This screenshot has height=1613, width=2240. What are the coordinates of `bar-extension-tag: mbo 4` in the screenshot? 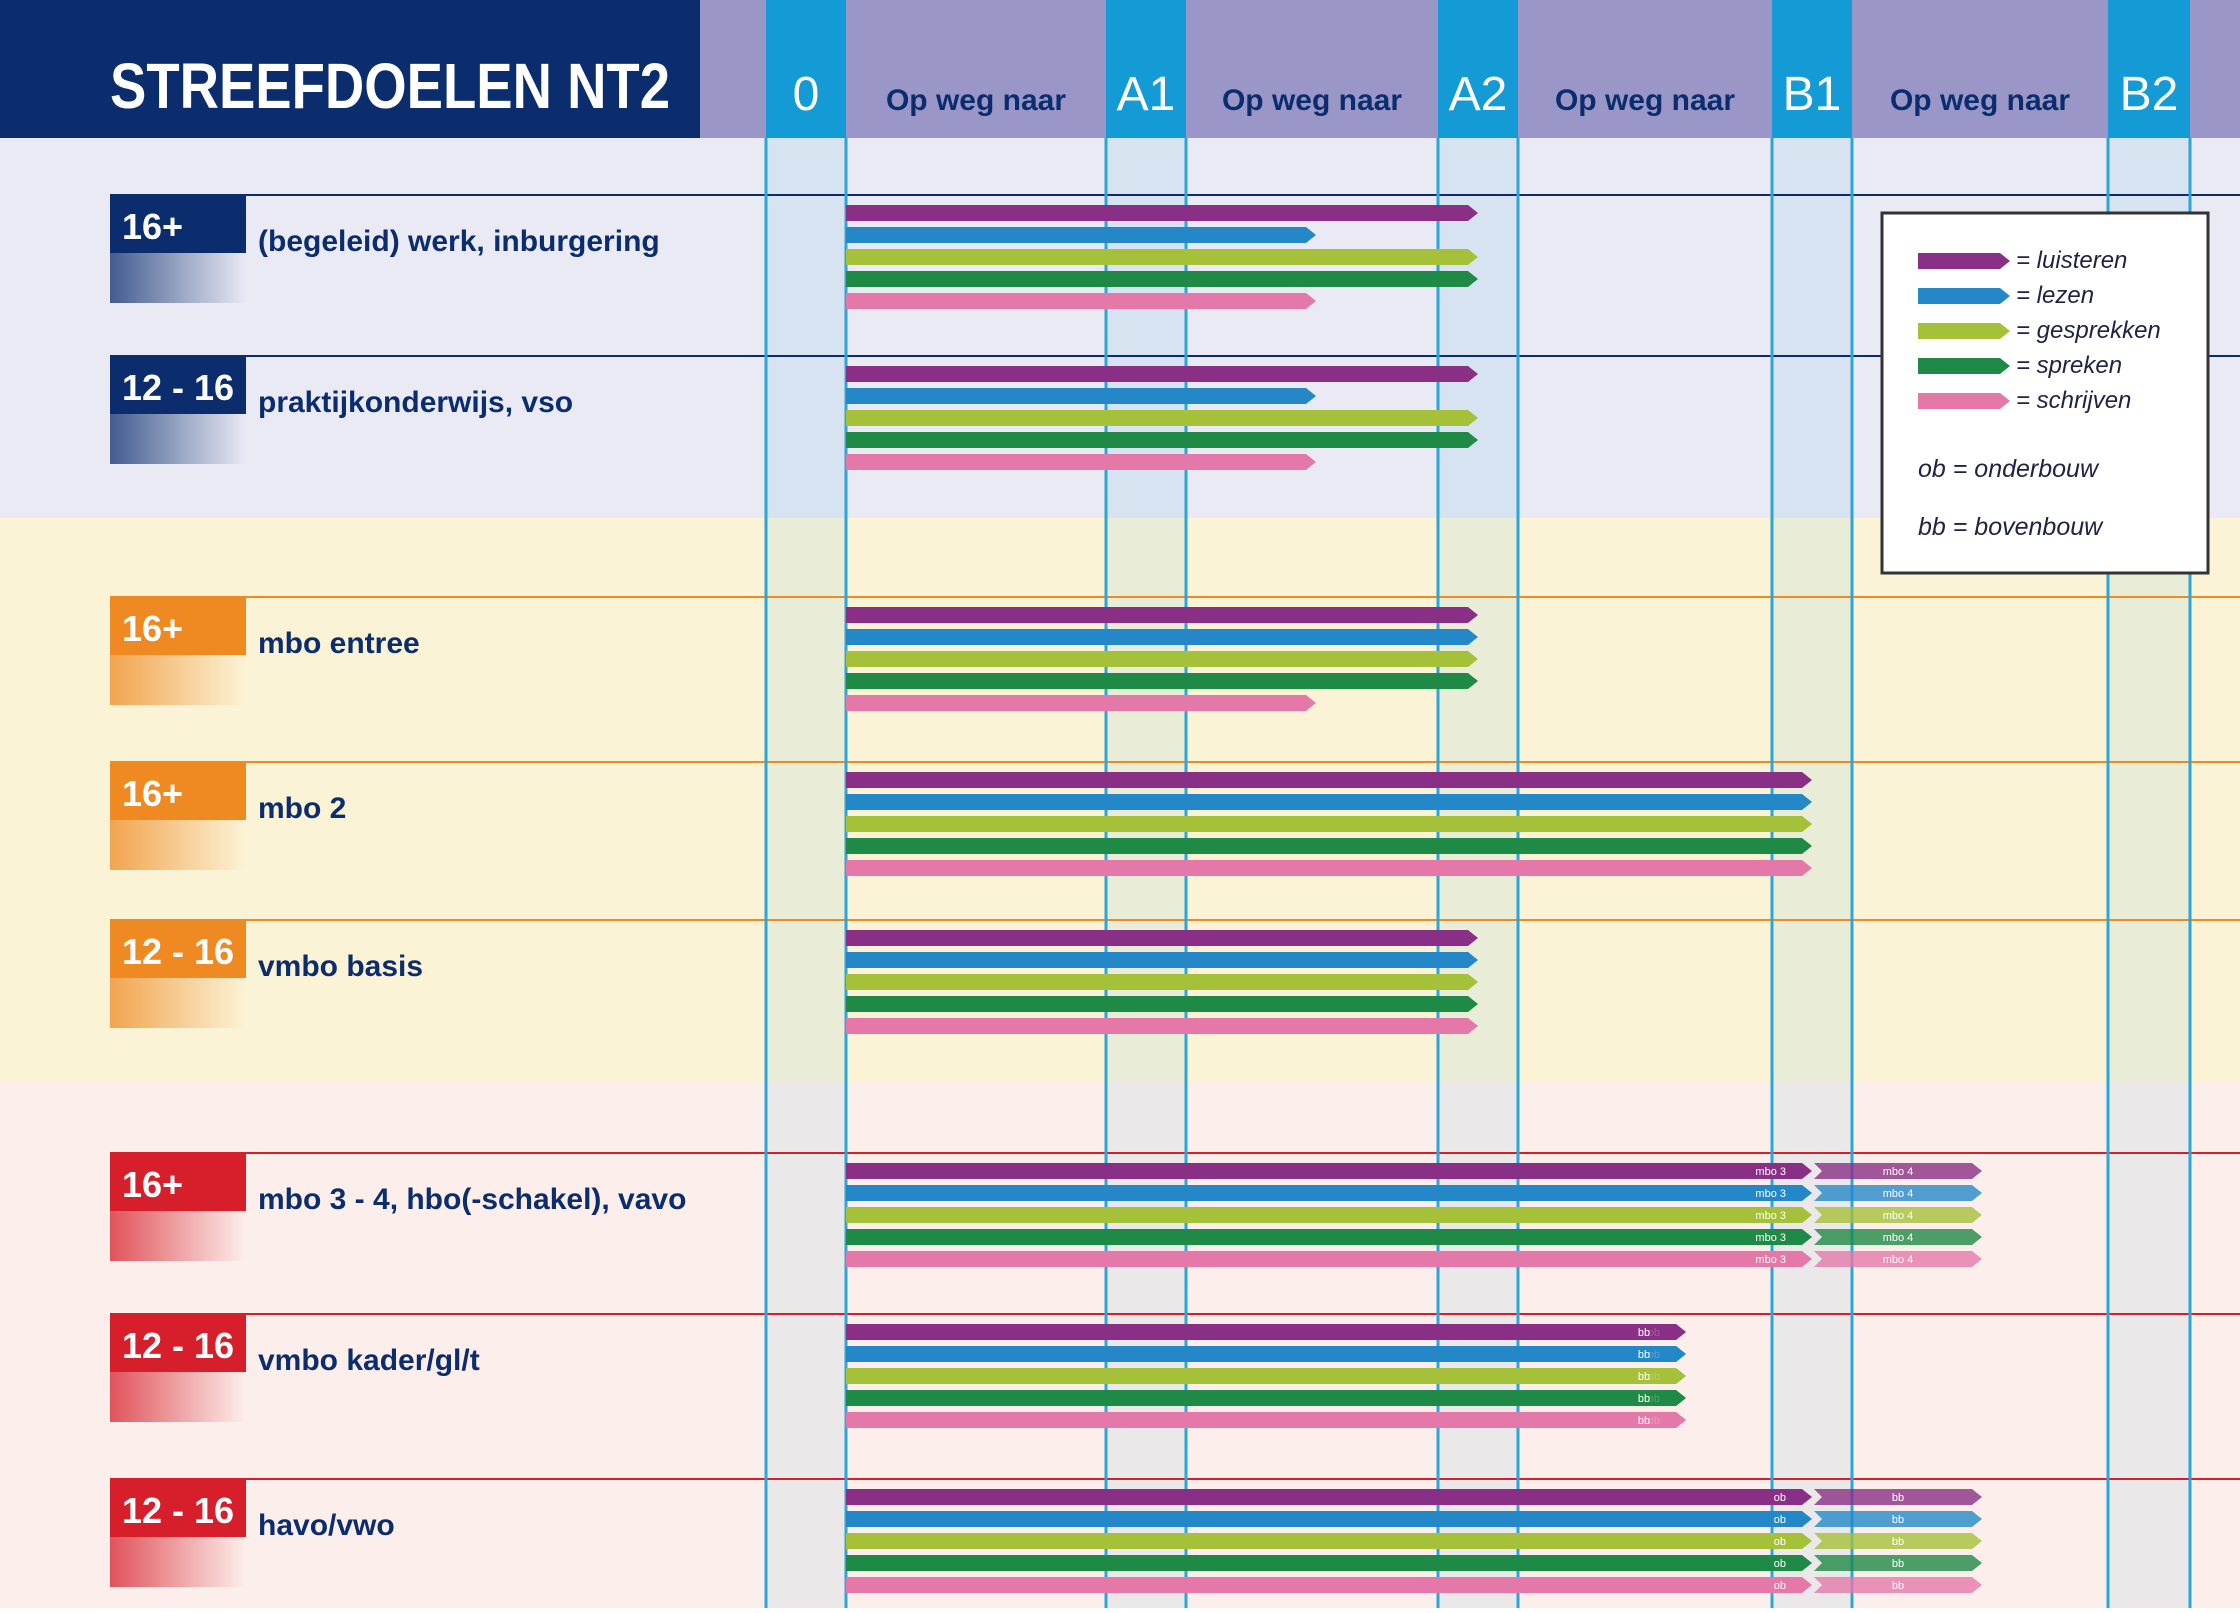 It's located at (1898, 1172).